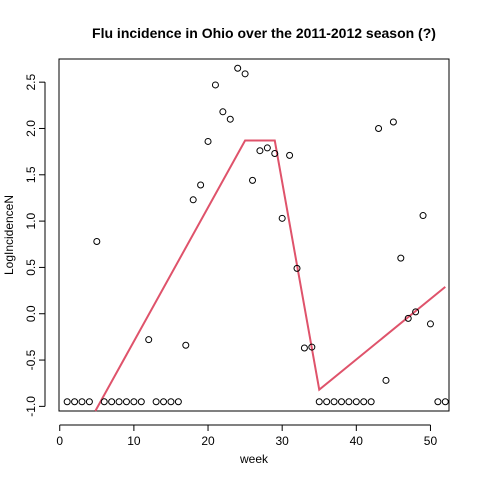  Describe the element at coordinates (282, 441) in the screenshot. I see `x-tick-label: 30` at that location.